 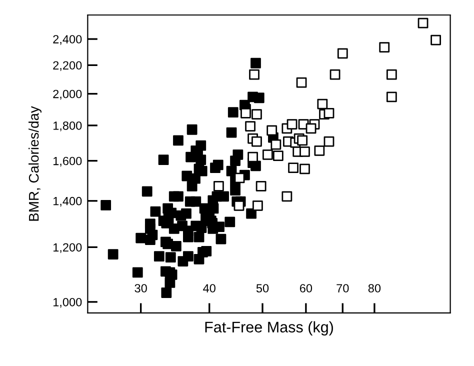 What do you see at coordinates (67, 95) in the screenshot?
I see `y-tick-label: 2,000` at bounding box center [67, 95].